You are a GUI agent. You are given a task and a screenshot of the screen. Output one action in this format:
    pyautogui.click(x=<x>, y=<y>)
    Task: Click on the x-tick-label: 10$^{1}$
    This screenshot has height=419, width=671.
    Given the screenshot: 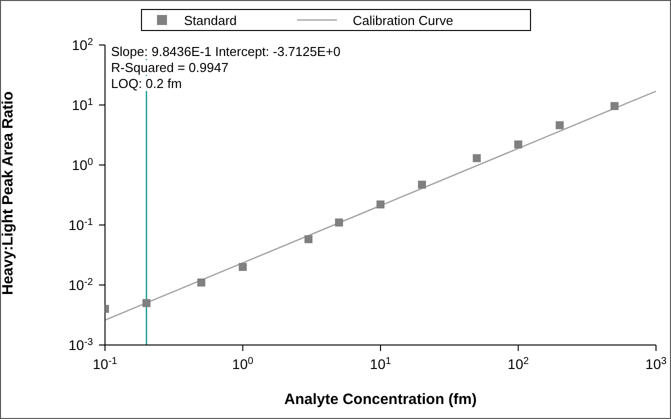 What is the action you would take?
    pyautogui.click(x=381, y=364)
    